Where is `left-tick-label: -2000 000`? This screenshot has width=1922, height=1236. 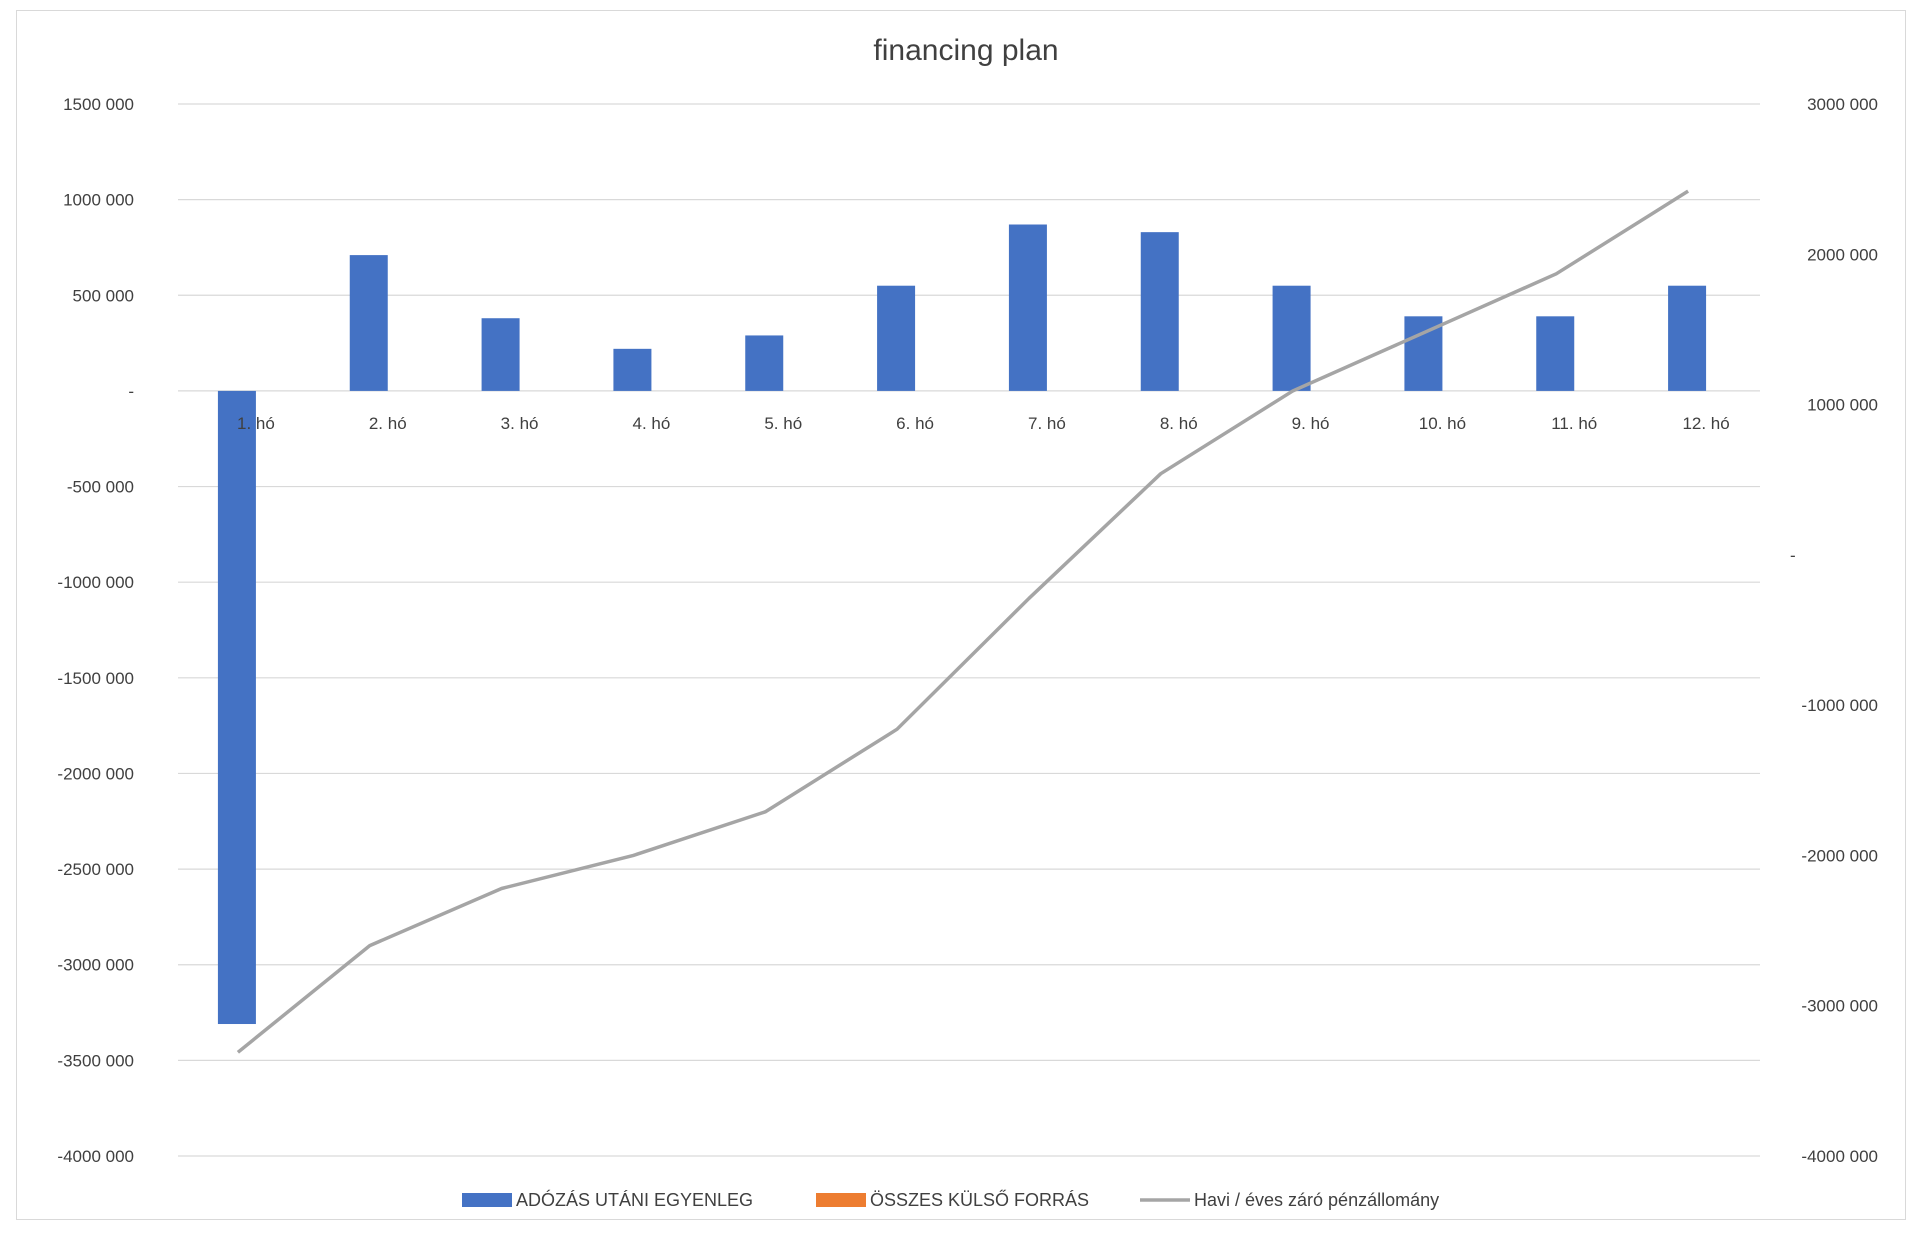 left-tick-label: -2000 000 is located at coordinates (95, 773).